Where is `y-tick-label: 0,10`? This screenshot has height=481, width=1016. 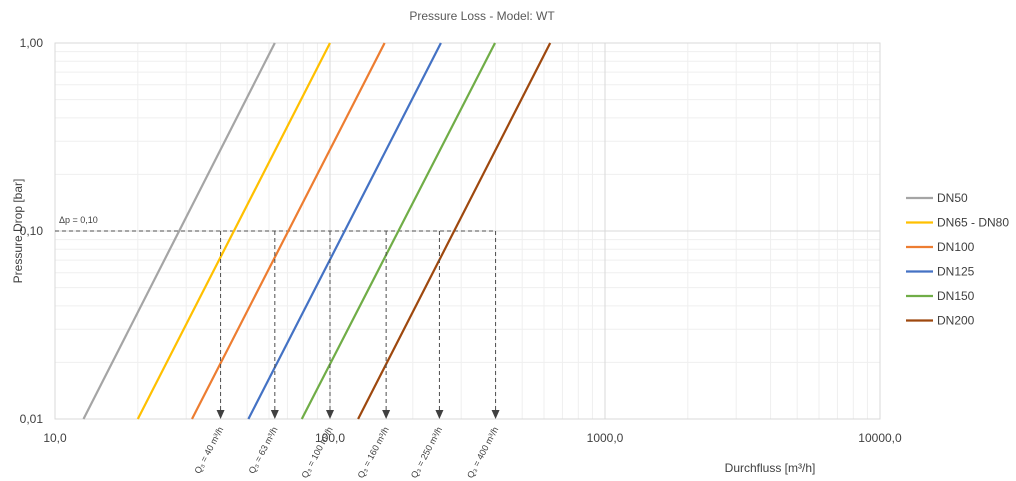
y-tick-label: 0,10 is located at coordinates (32, 231).